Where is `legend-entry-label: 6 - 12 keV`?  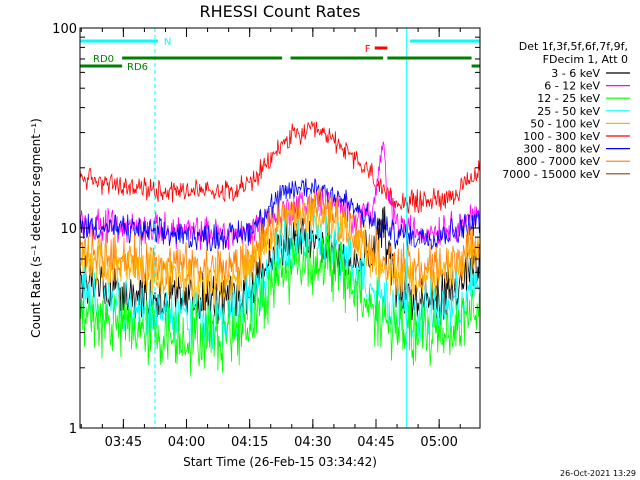 legend-entry-label: 6 - 12 keV is located at coordinates (572, 86).